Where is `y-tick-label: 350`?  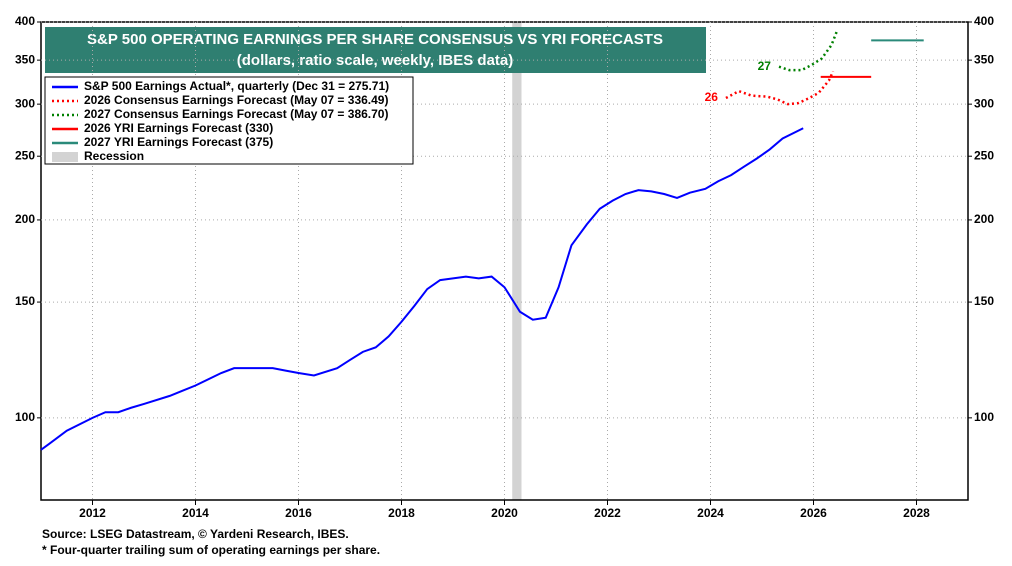 y-tick-label: 350 is located at coordinates (25, 59).